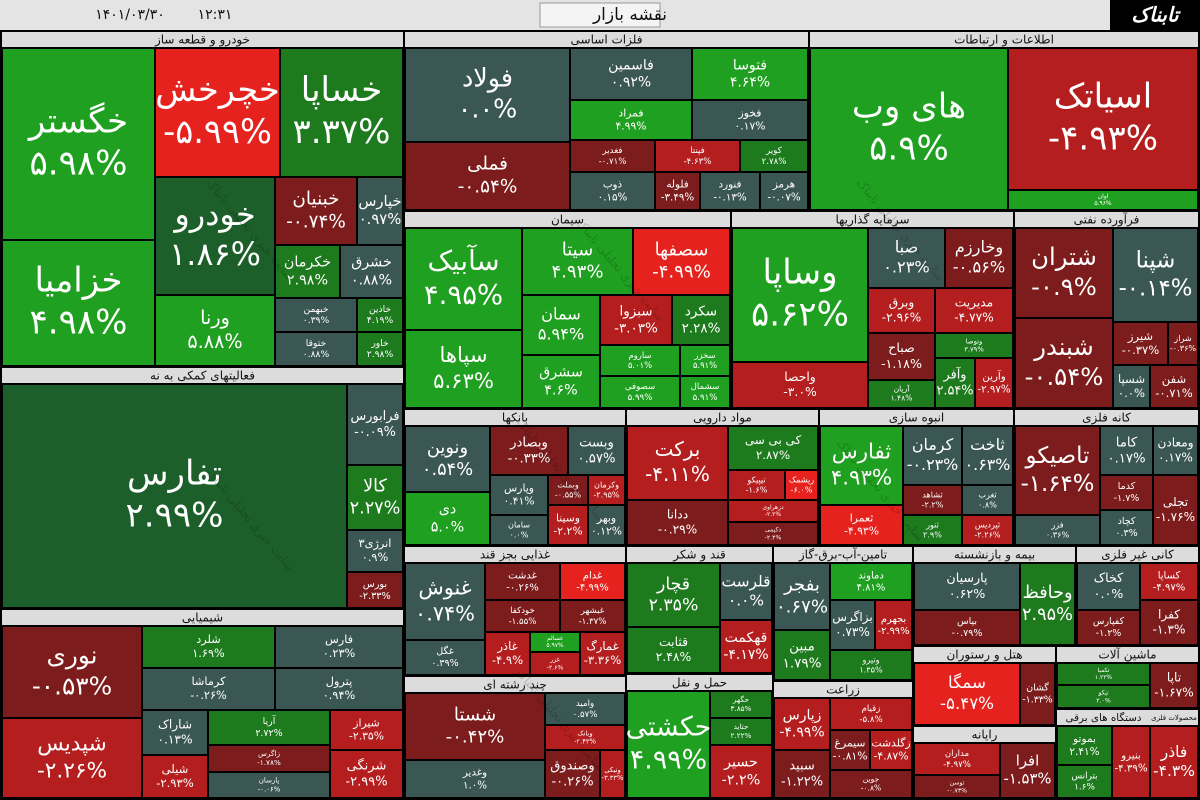 The height and width of the screenshot is (800, 1200). What do you see at coordinates (800, 391) in the screenshot?
I see `tile-change: -۳.۰%` at bounding box center [800, 391].